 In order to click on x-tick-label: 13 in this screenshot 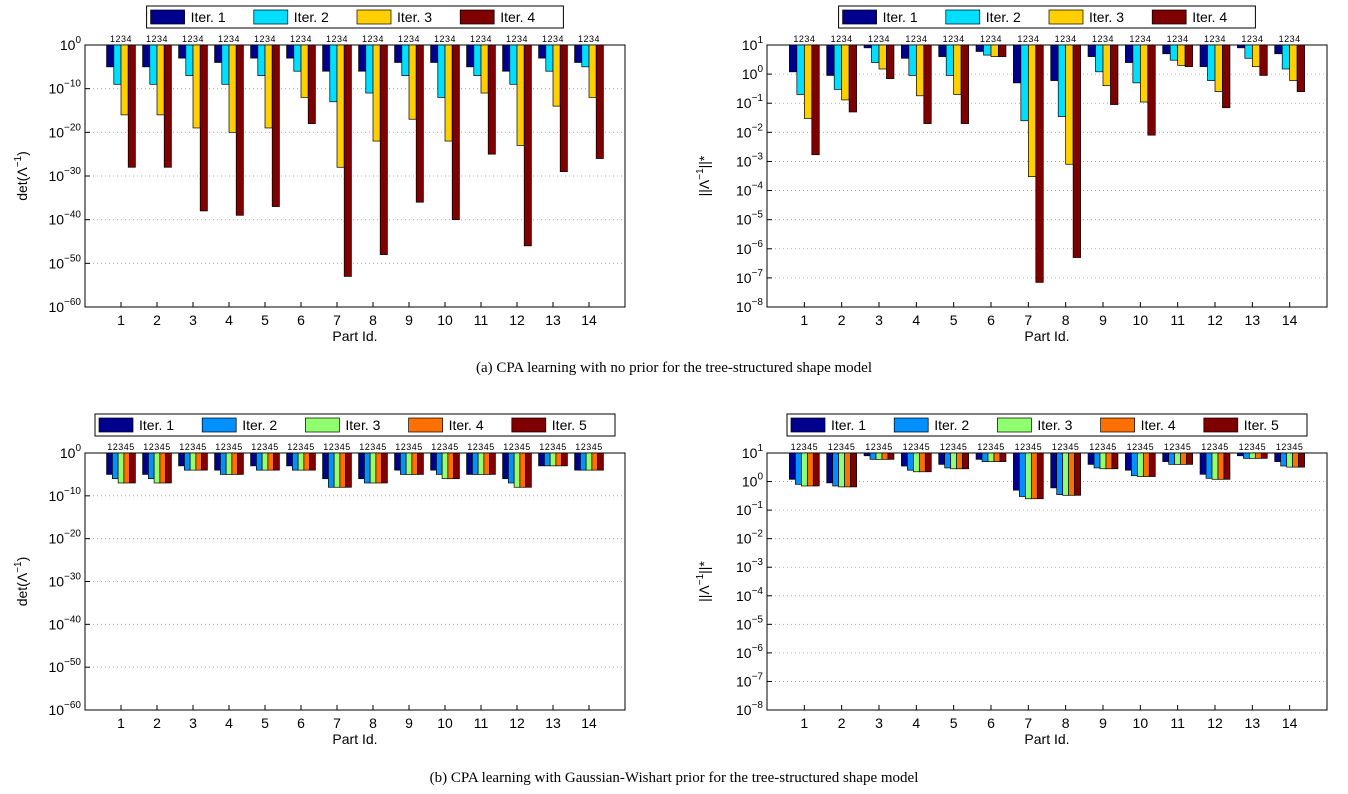, I will do `click(553, 723)`.